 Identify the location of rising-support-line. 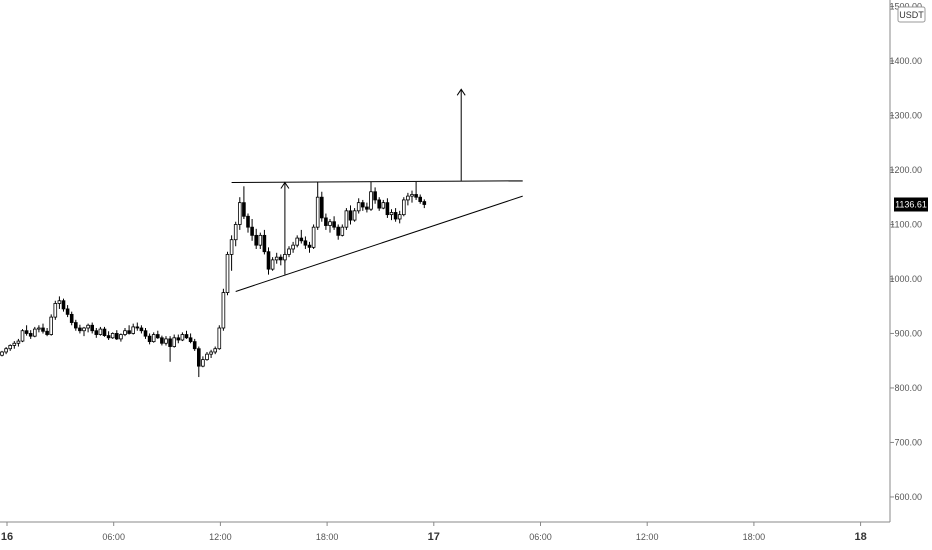
(379, 243).